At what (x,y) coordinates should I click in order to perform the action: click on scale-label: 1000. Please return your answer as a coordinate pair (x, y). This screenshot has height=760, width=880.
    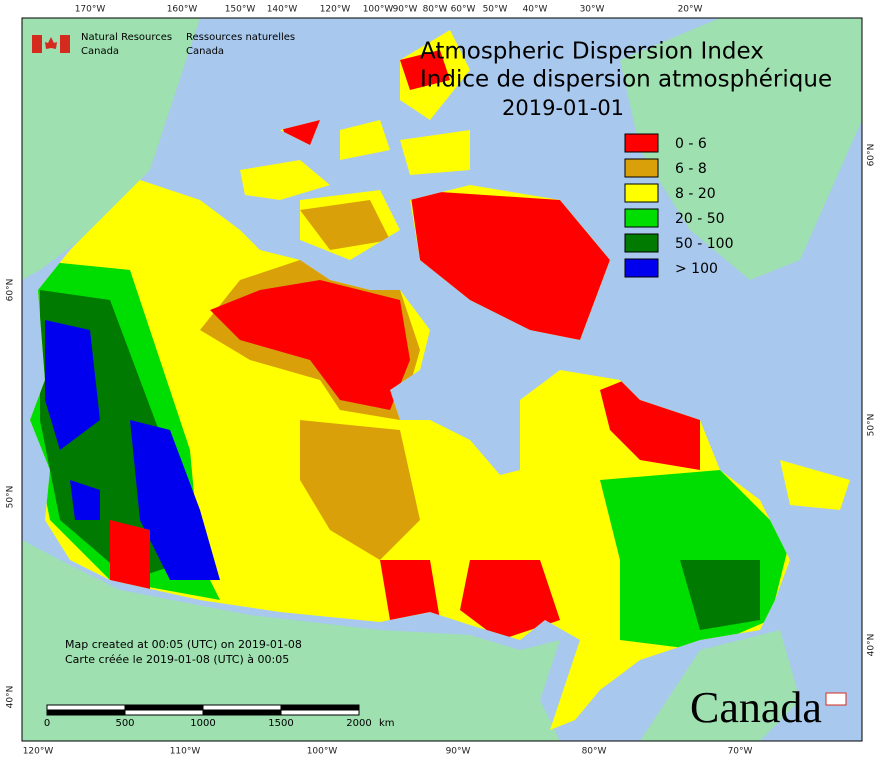
    Looking at the image, I should click on (202, 723).